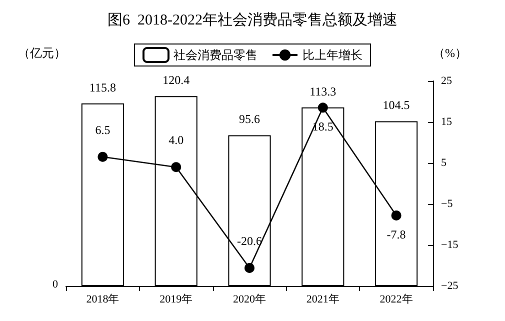  I want to click on y2-tick-label: −5, so click(447, 204).